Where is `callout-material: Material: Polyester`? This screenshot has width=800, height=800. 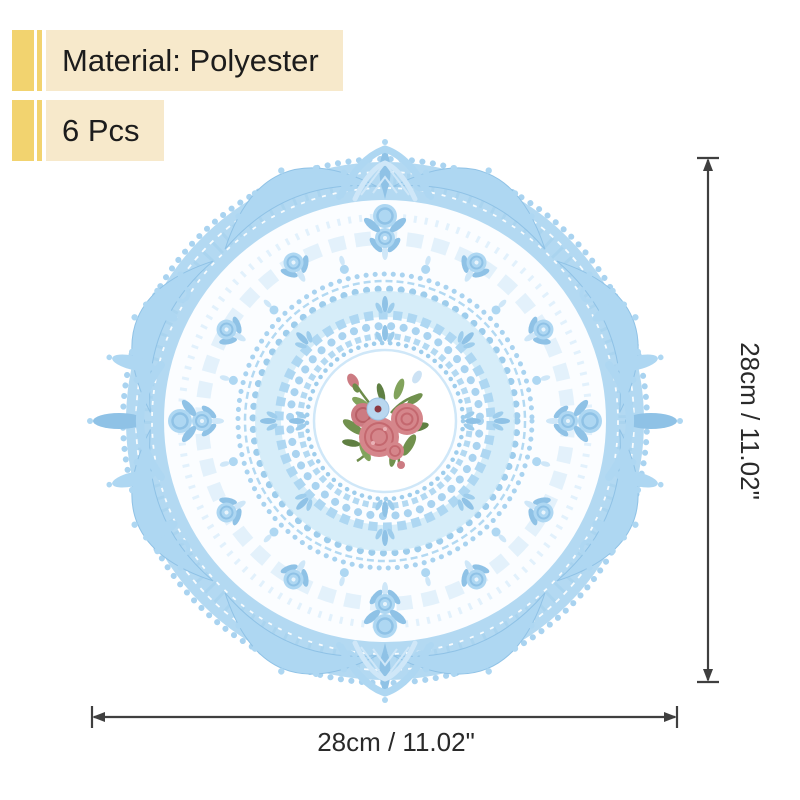
callout-material: Material: Polyester is located at coordinates (177, 60).